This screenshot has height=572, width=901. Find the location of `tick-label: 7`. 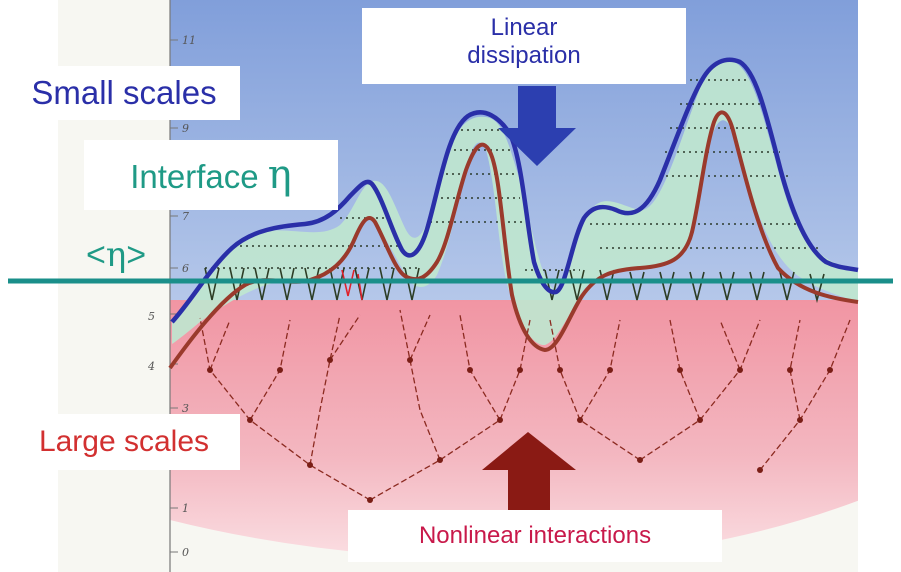

tick-label: 7 is located at coordinates (185, 216).